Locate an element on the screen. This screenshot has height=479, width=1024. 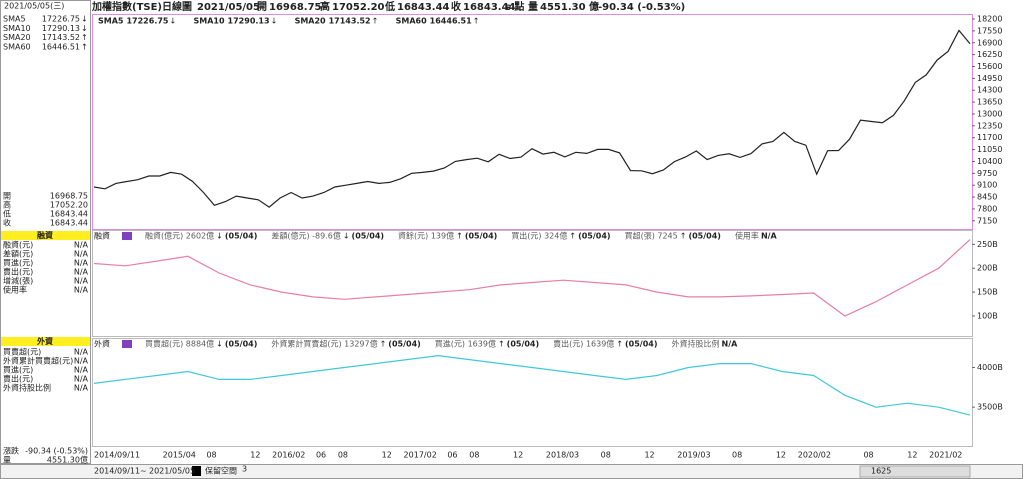
x-label: 2015/04 is located at coordinates (179, 455).